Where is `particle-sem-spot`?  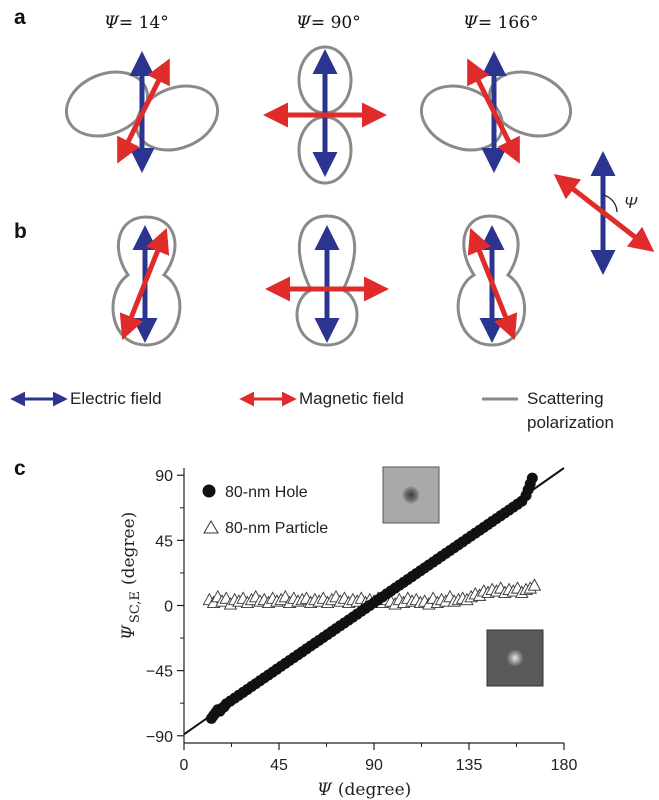 particle-sem-spot is located at coordinates (515, 658).